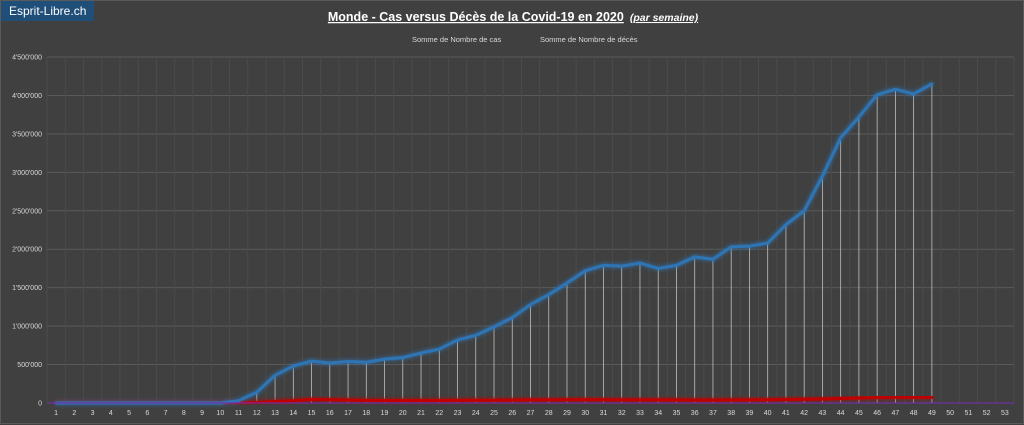  I want to click on y-tick-label: 1'000'000, so click(27, 327).